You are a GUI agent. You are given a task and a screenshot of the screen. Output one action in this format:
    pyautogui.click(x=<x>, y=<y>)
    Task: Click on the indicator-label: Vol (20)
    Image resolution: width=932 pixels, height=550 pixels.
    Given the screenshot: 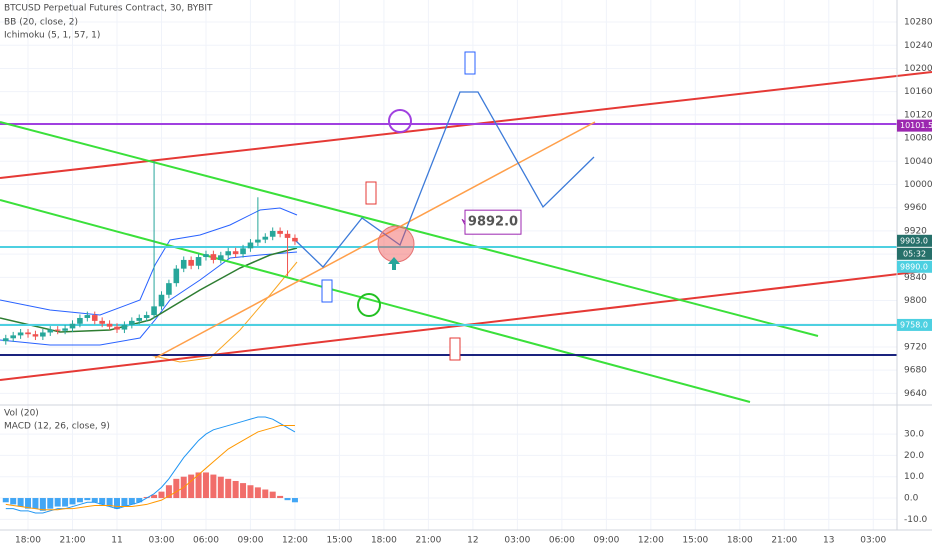 What is the action you would take?
    pyautogui.click(x=21, y=414)
    